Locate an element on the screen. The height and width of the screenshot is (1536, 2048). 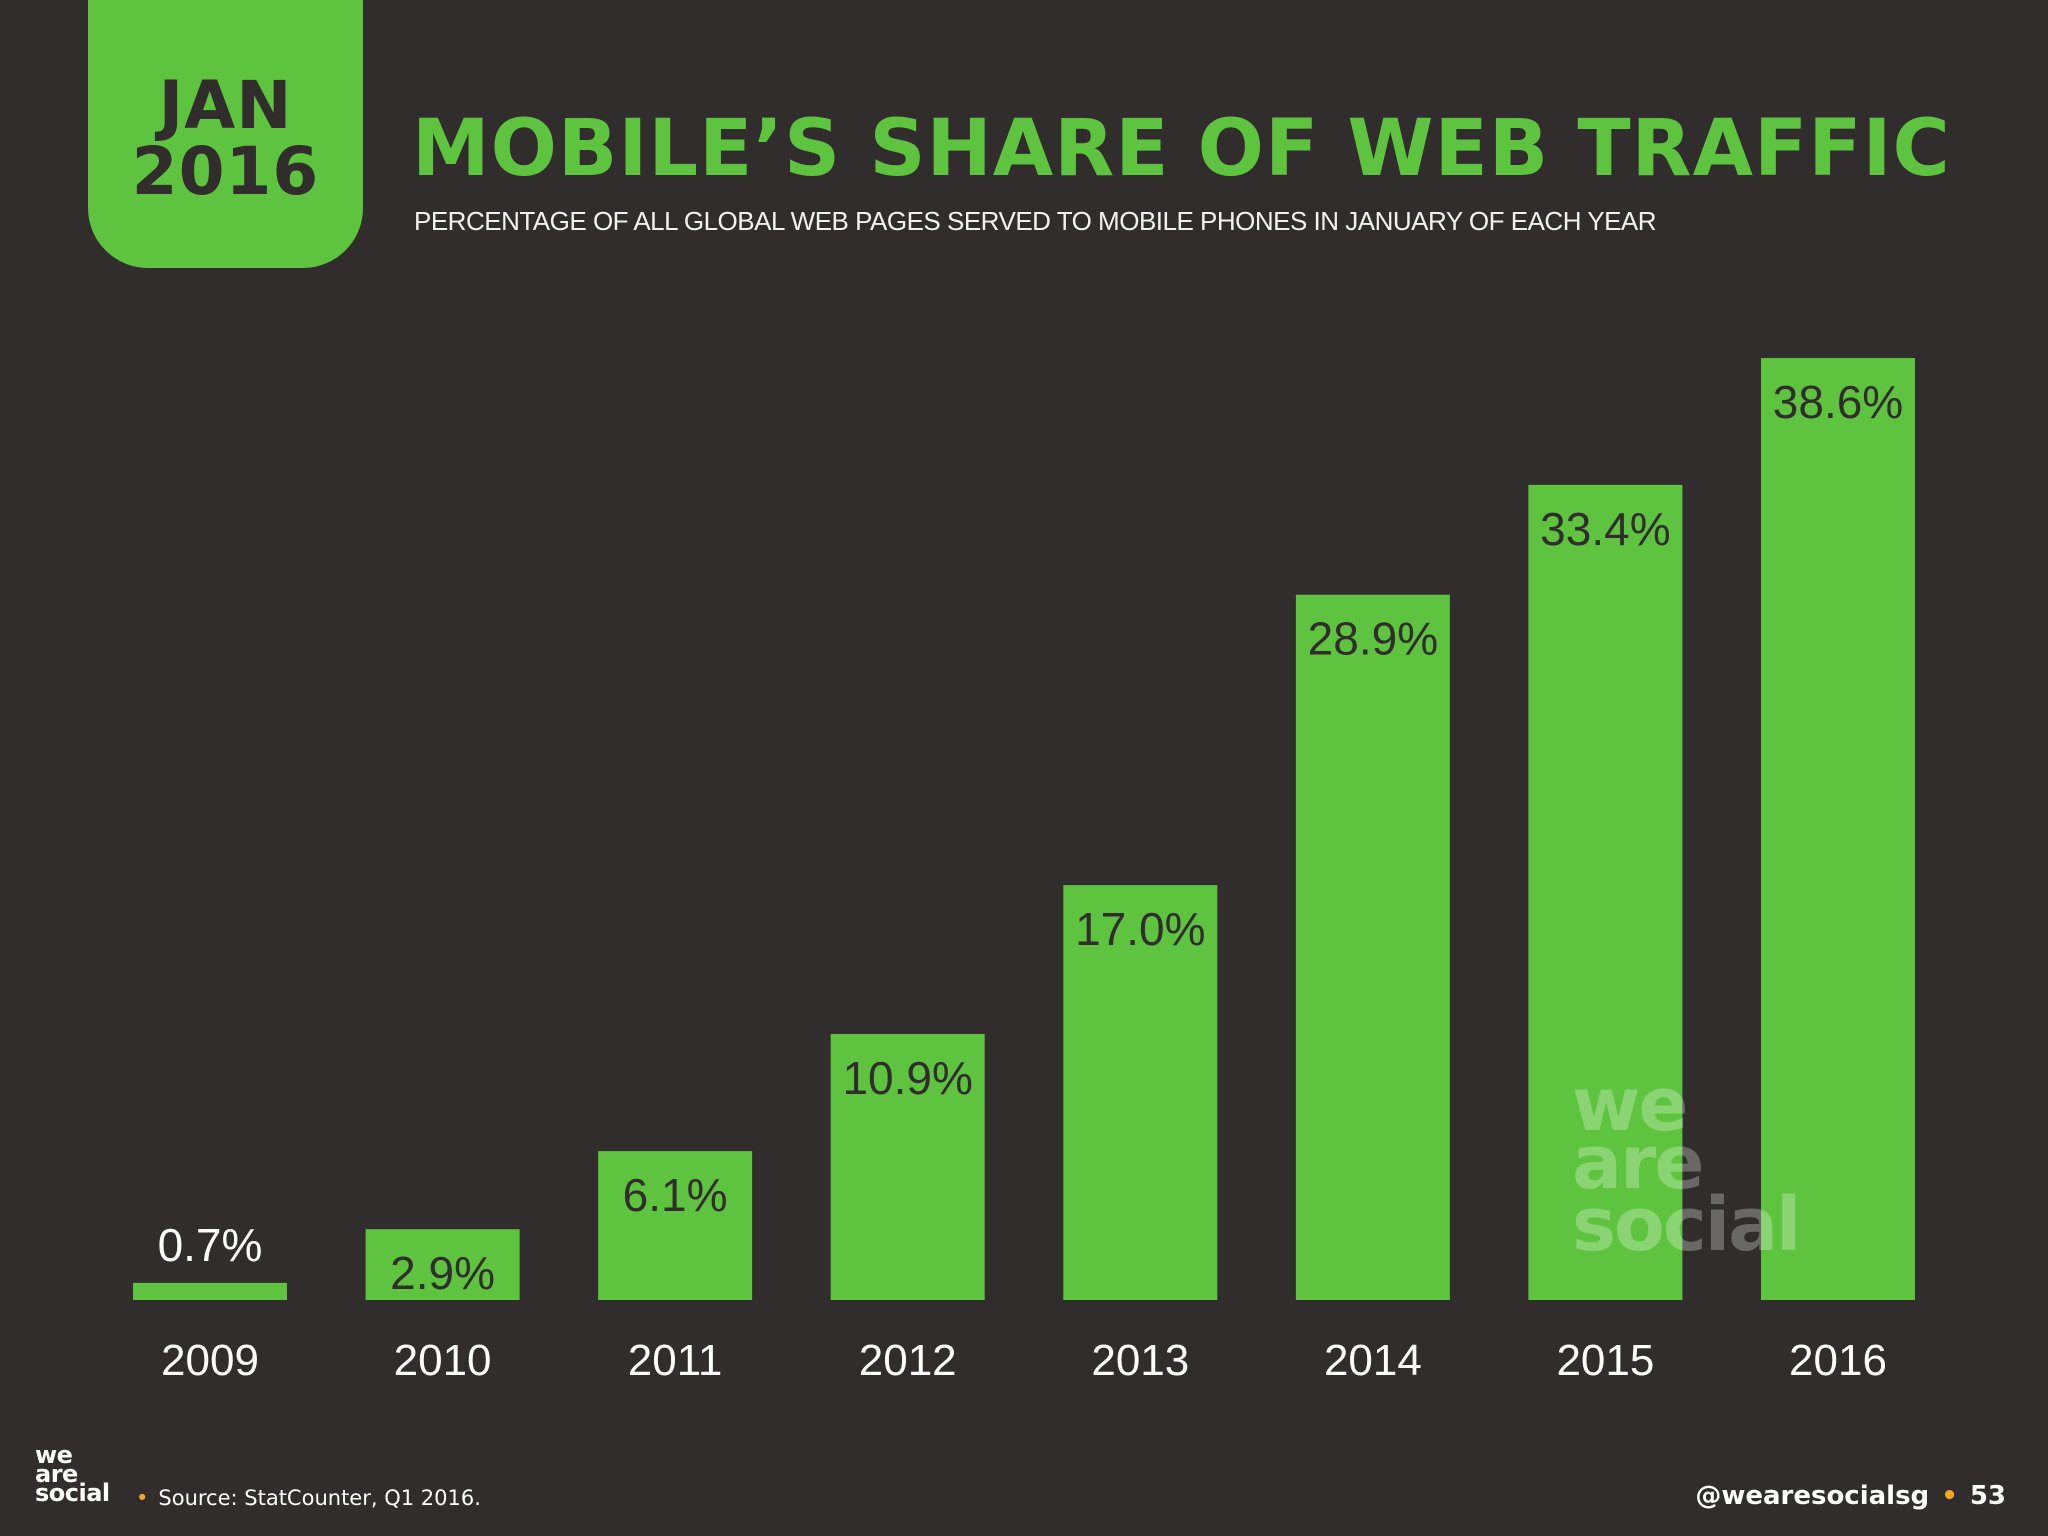
data-label-2013: 17.0% is located at coordinates (1140, 929).